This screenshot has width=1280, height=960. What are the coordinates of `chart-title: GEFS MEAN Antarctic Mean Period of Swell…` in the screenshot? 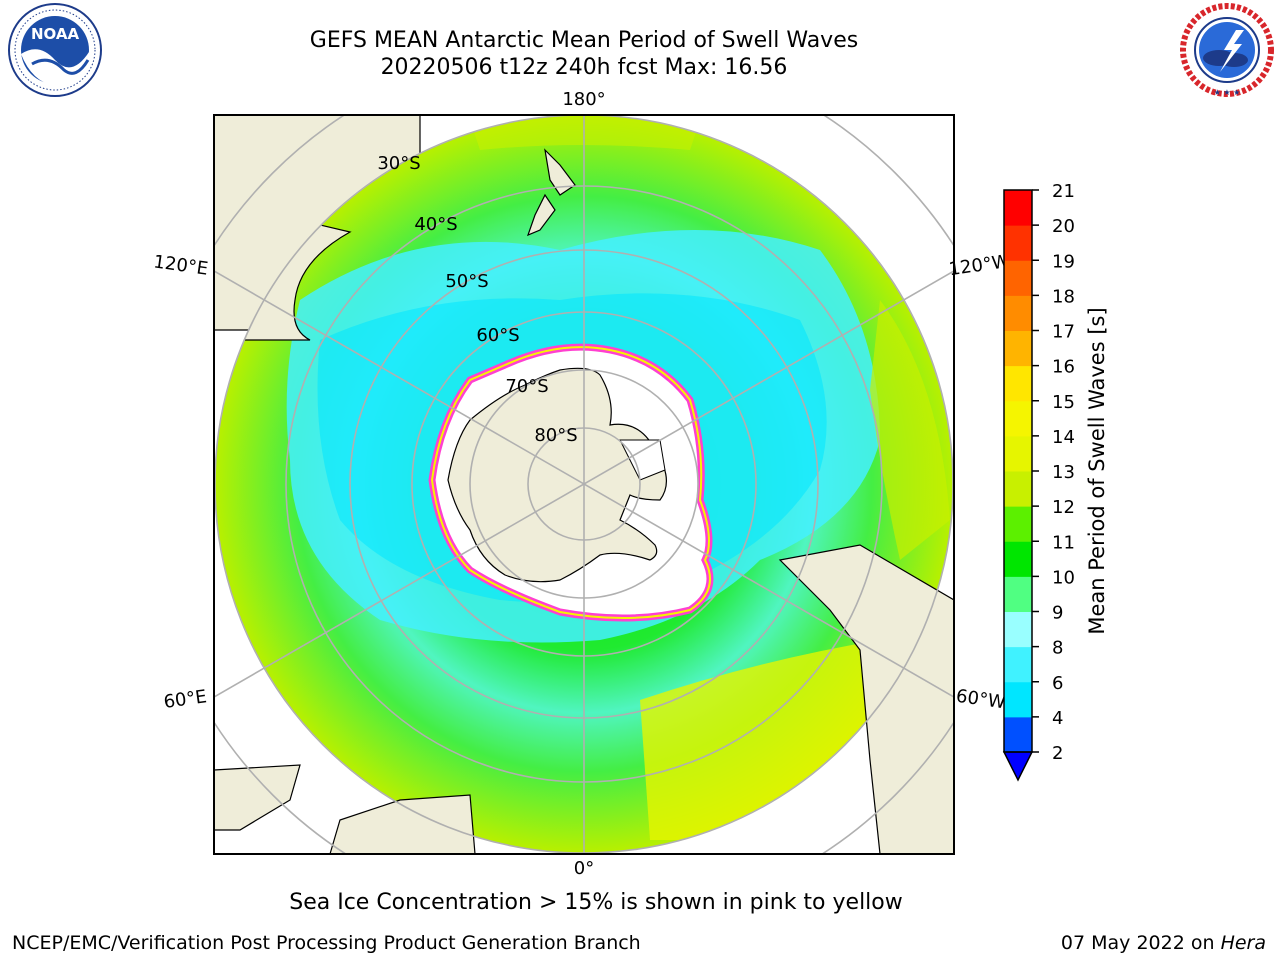 It's located at (584, 40).